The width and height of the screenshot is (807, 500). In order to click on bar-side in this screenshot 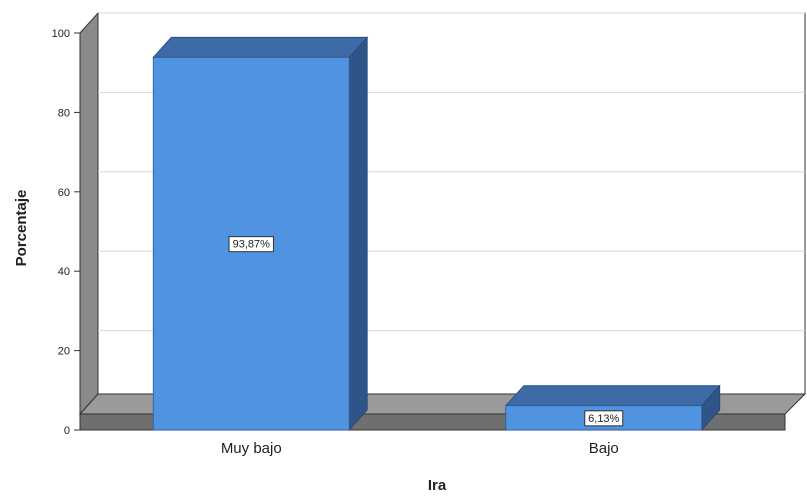, I will do `click(358, 234)`.